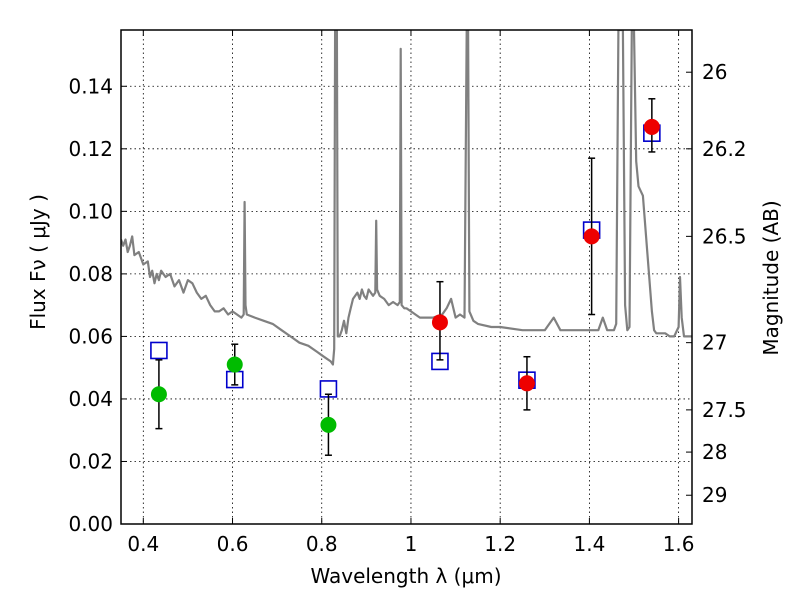 This screenshot has height=600, width=800. I want to click on mag-tick-label: 27, so click(714, 343).